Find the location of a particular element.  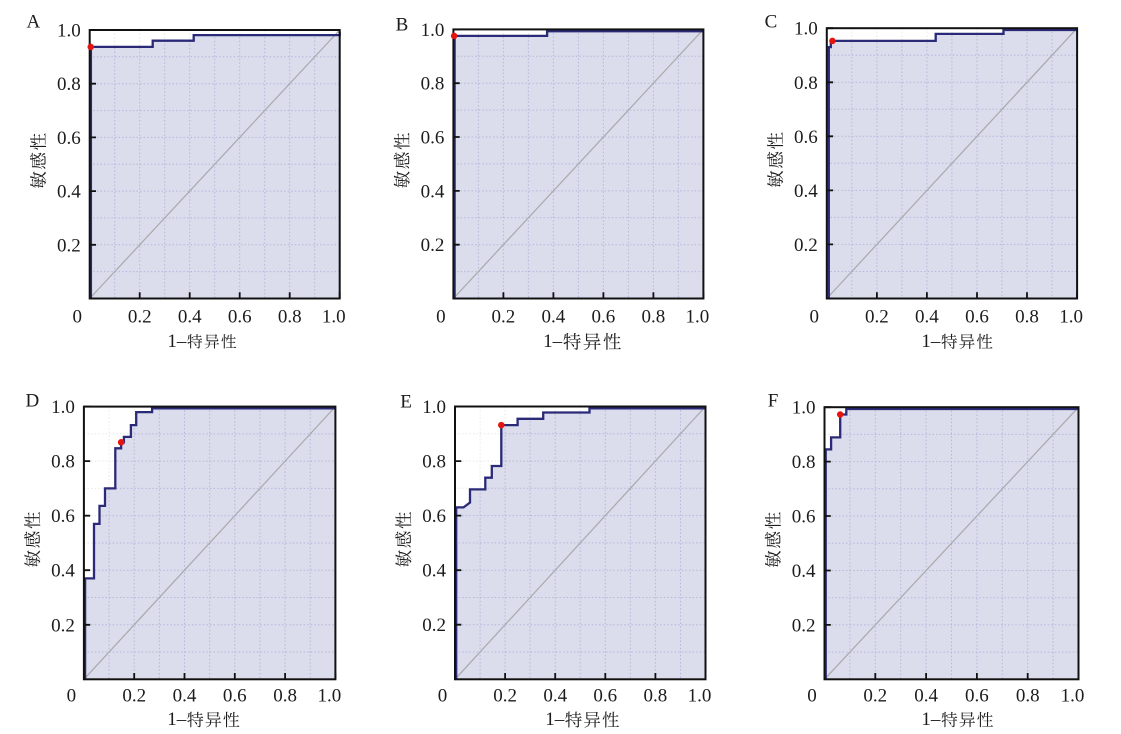

svg-text: E is located at coordinates (406, 402).